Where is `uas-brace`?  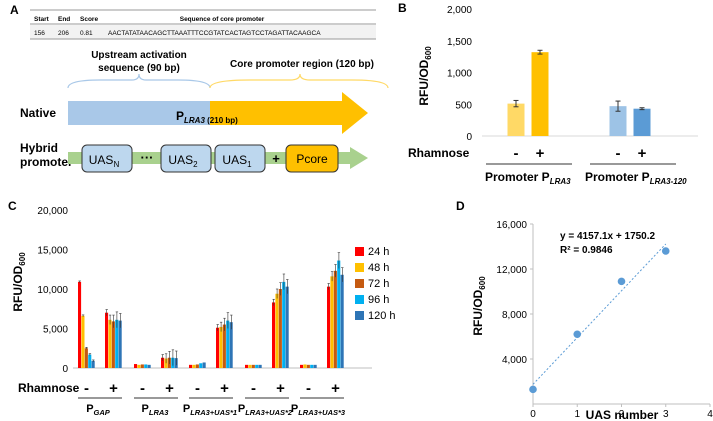 uas-brace is located at coordinates (139, 81).